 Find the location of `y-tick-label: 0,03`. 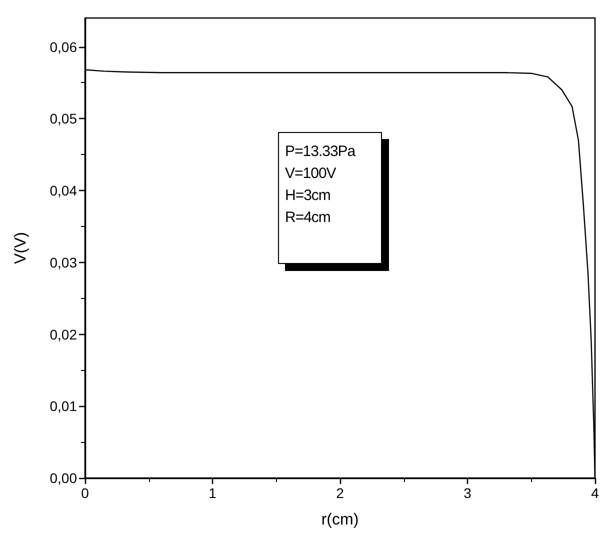

y-tick-label: 0,03 is located at coordinates (64, 262).